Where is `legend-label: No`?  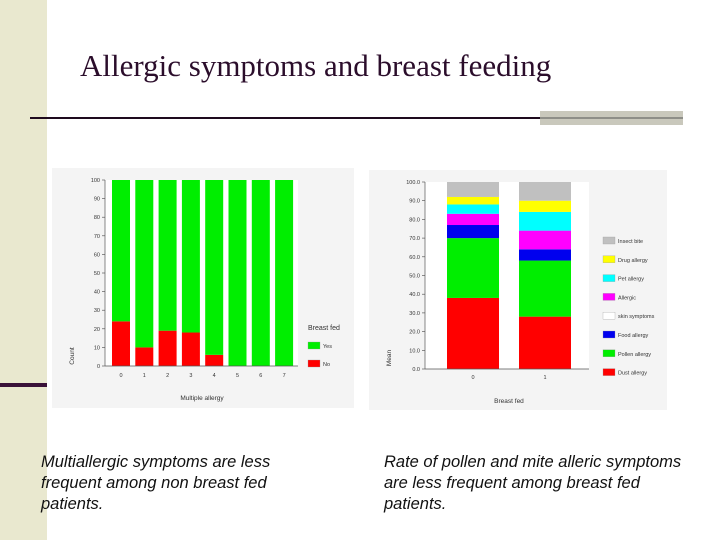 legend-label: No is located at coordinates (326, 365).